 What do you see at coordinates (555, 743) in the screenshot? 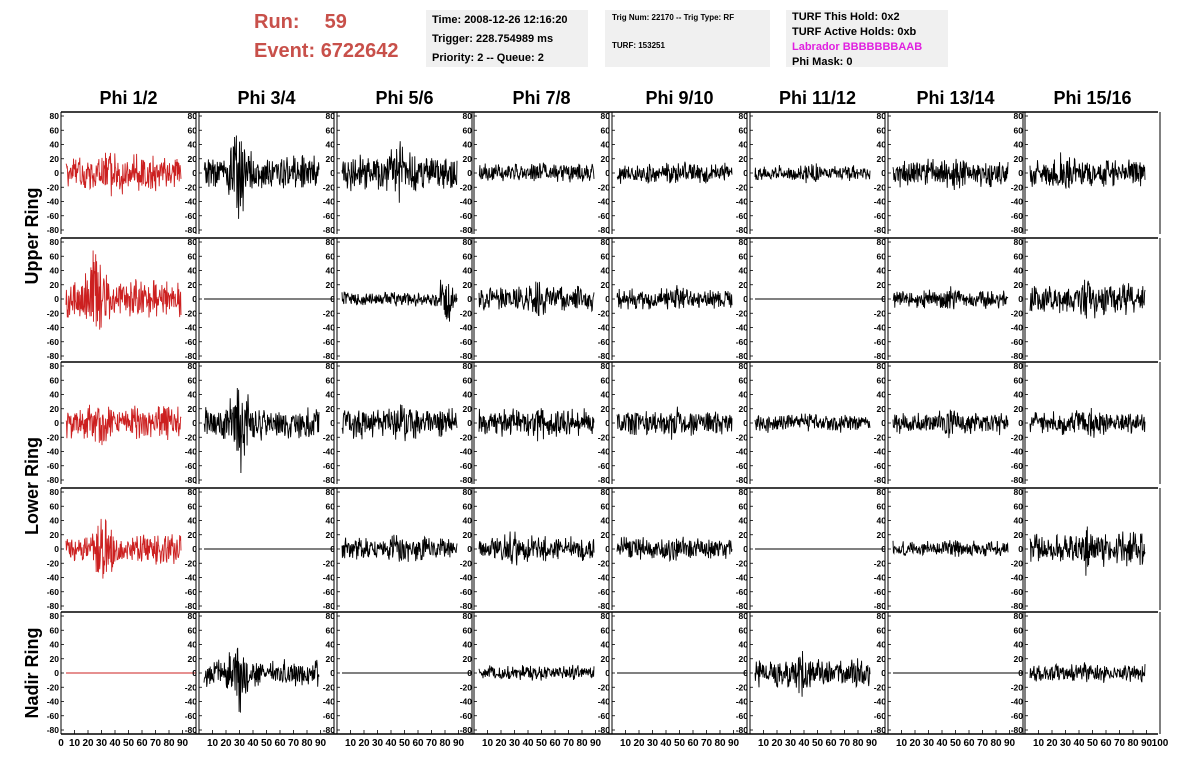
I see `x-tick-label: 60` at bounding box center [555, 743].